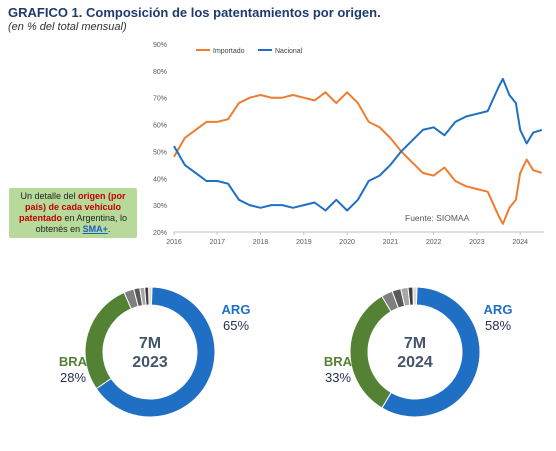  Describe the element at coordinates (160, 179) in the screenshot. I see `y-tick-label: 40%` at that location.